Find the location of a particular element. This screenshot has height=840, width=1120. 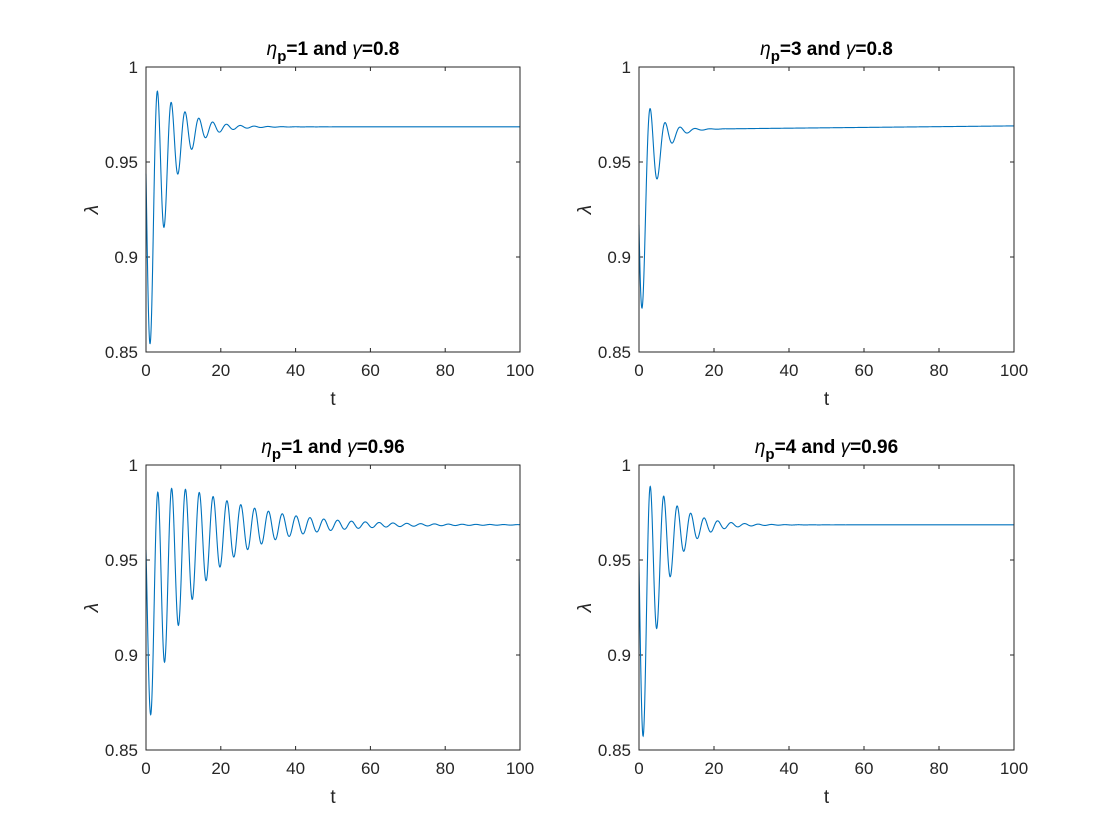

subplot-title: ηp=3 and γ=0.8 is located at coordinates (826, 52).